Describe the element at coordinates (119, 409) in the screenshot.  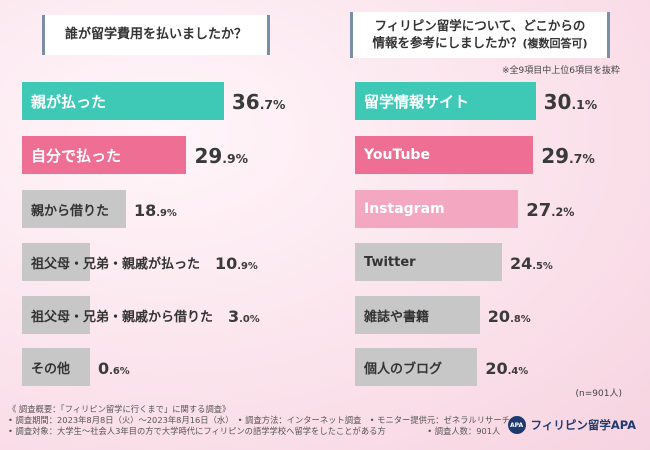
I see `footer-line-1: 《 調査概要：「フィリピン留学に行くまで」に関する調査》` at that location.